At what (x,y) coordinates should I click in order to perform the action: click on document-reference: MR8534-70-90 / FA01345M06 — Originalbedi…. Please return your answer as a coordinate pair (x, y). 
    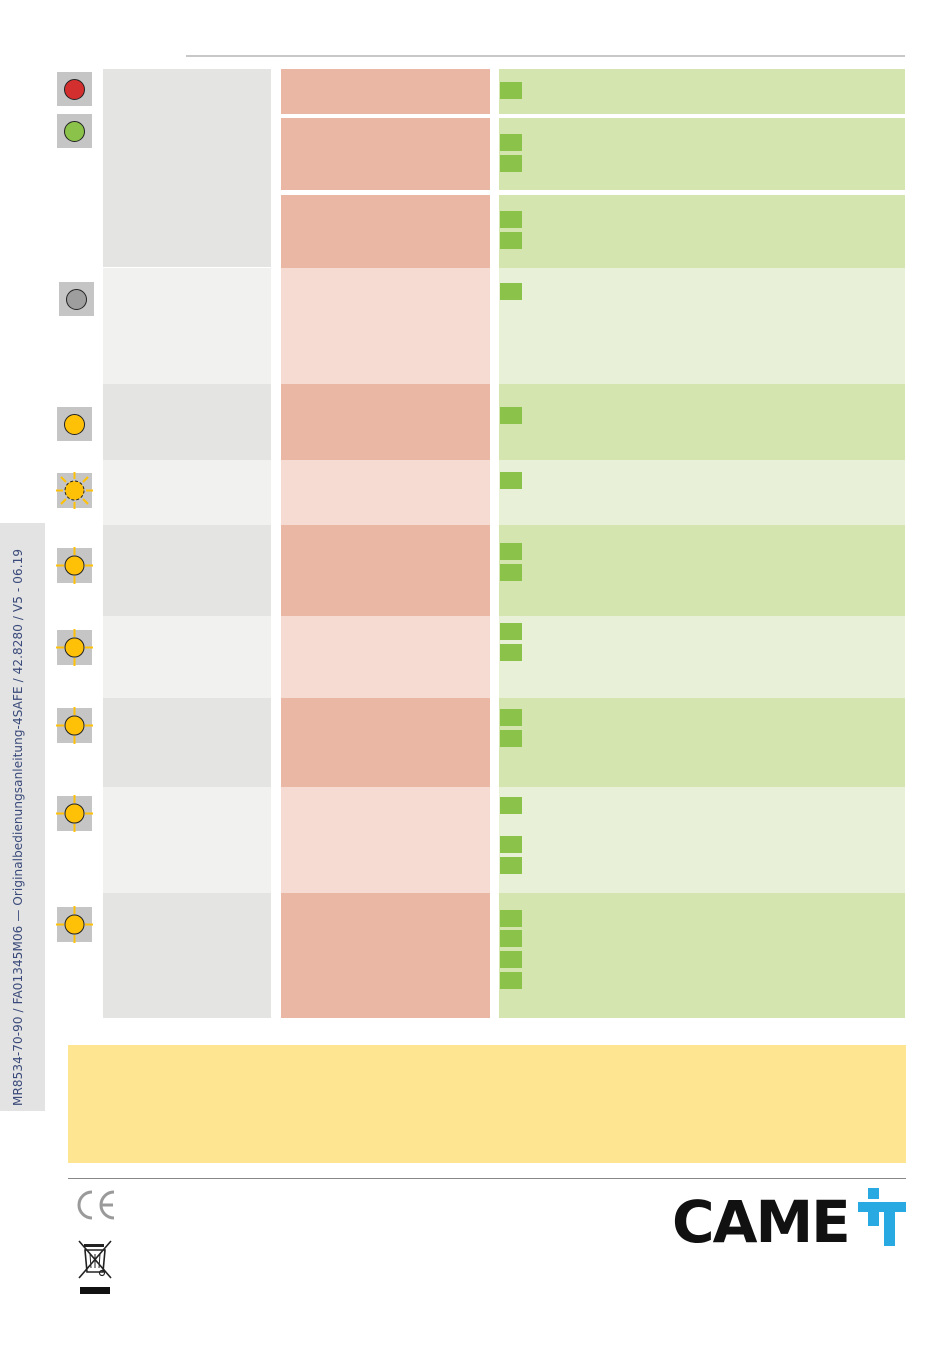
    Looking at the image, I should click on (18, 827).